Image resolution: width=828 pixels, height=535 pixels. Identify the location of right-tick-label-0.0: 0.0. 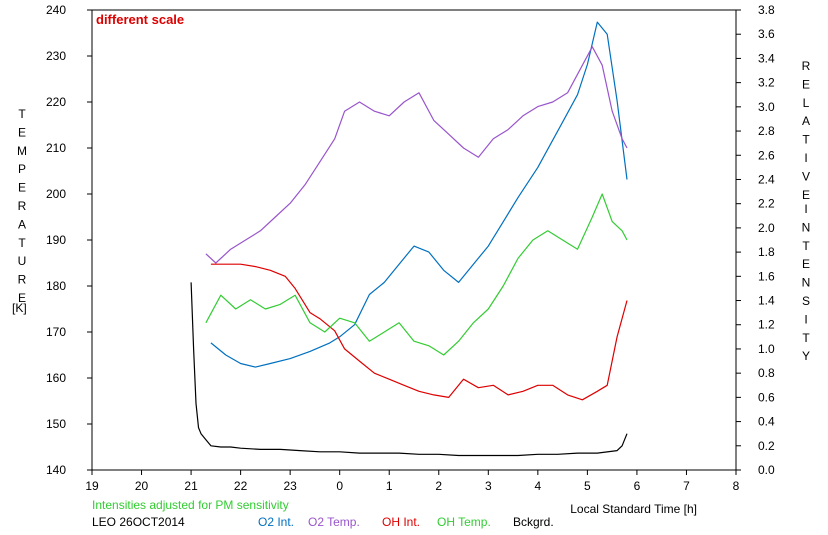
(766, 470).